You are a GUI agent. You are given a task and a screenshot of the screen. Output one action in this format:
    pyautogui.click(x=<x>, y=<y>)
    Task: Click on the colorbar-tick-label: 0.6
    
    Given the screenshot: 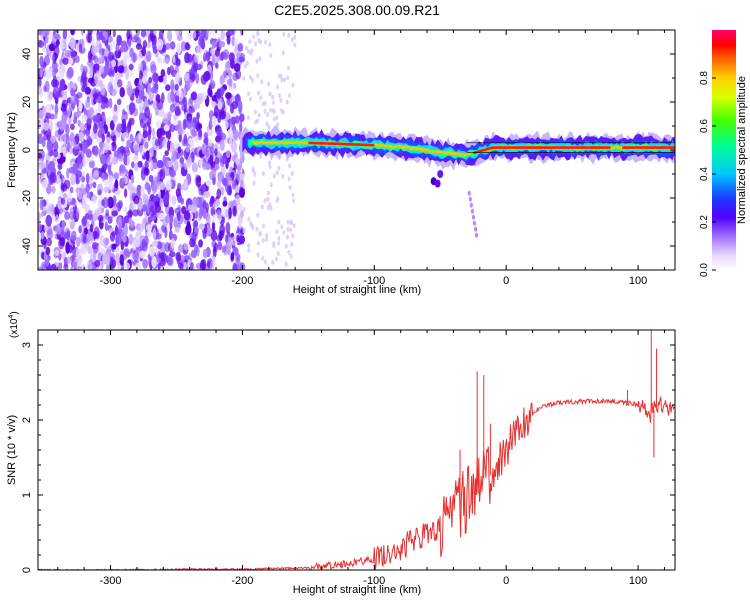 What is the action you would take?
    pyautogui.click(x=704, y=126)
    